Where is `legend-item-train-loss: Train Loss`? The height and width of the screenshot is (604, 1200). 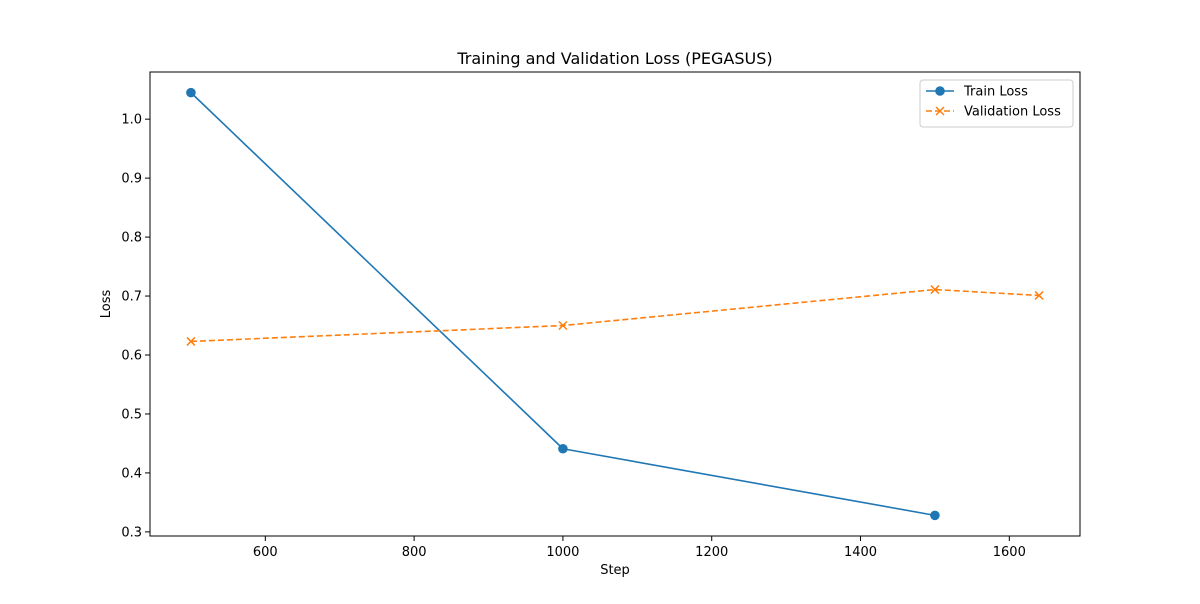 legend-item-train-loss: Train Loss is located at coordinates (977, 92).